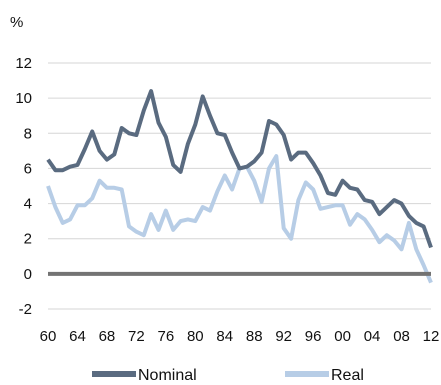 This screenshot has height=385, width=441. I want to click on y-tick-label: 2, so click(28, 239).